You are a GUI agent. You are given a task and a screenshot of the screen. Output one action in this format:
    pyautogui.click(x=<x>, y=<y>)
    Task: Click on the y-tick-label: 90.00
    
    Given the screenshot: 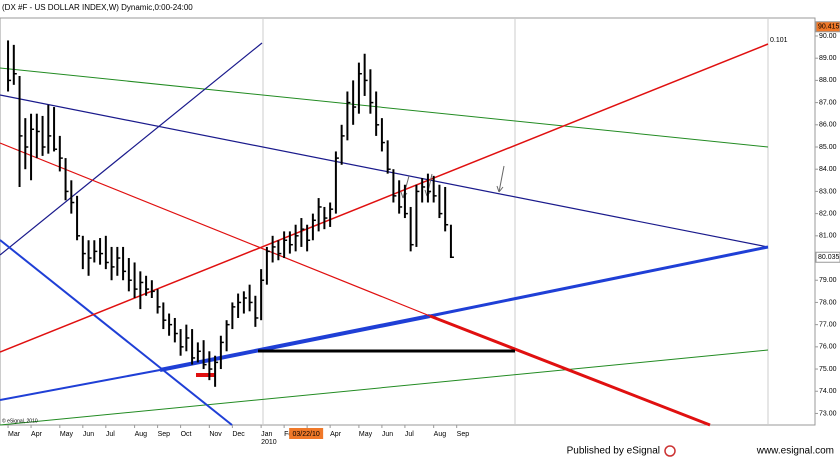 What is the action you would take?
    pyautogui.click(x=828, y=36)
    